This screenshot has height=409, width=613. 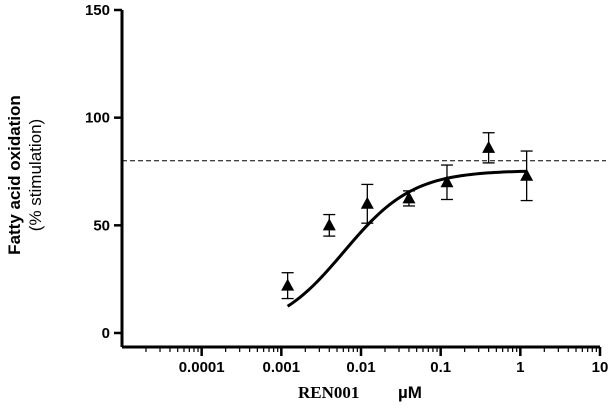 I want to click on y-axis-ticks: 0 50 100 150, so click(x=103, y=172).